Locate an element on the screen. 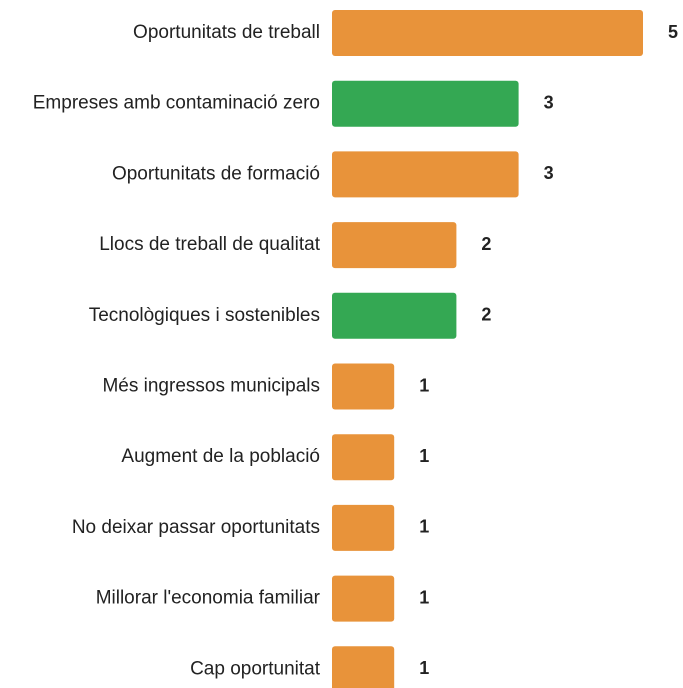 The width and height of the screenshot is (683, 688). category-label: No deixar passar oportunitats is located at coordinates (196, 527).